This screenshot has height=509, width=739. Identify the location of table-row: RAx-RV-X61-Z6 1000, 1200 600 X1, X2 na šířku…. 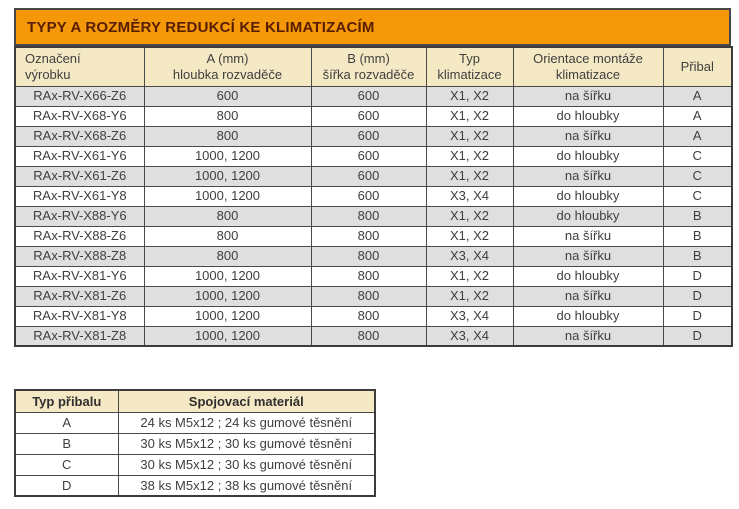
(373, 176).